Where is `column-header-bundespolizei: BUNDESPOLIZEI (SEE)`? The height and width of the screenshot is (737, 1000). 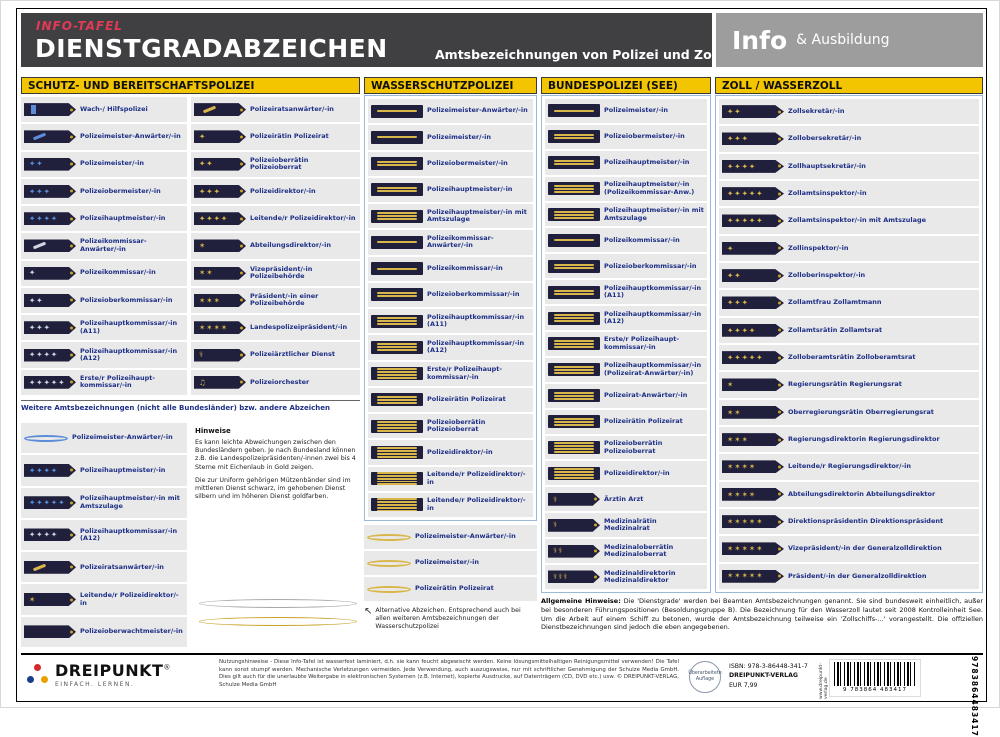 column-header-bundespolizei: BUNDESPOLIZEI (SEE) is located at coordinates (626, 85).